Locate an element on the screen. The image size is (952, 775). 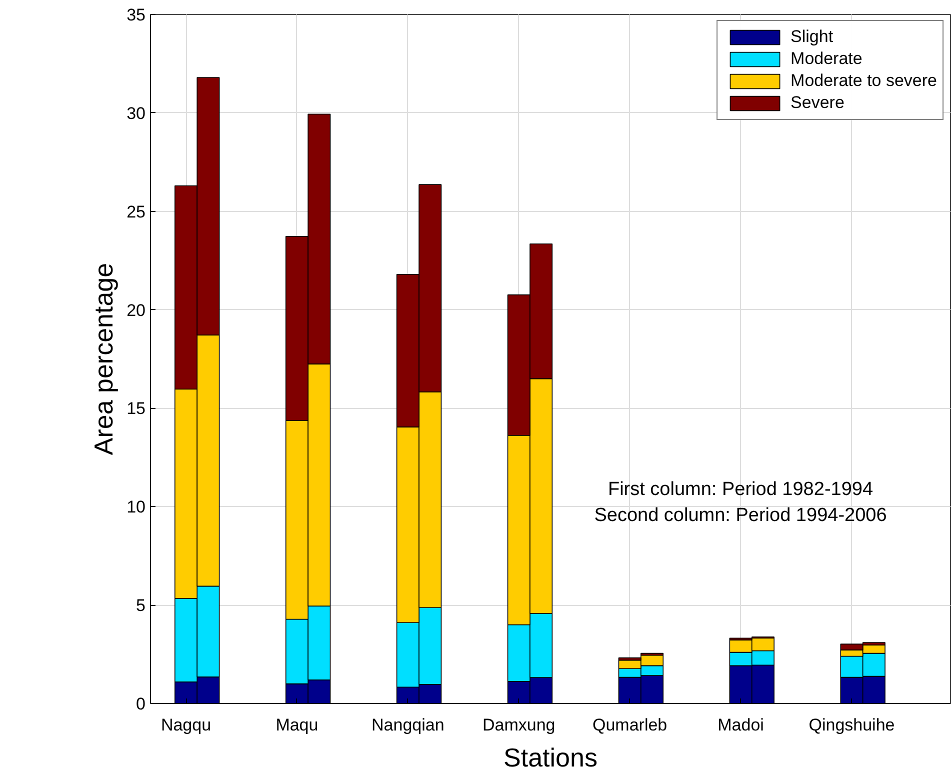
x-tick-label: Nangqian is located at coordinates (408, 725).